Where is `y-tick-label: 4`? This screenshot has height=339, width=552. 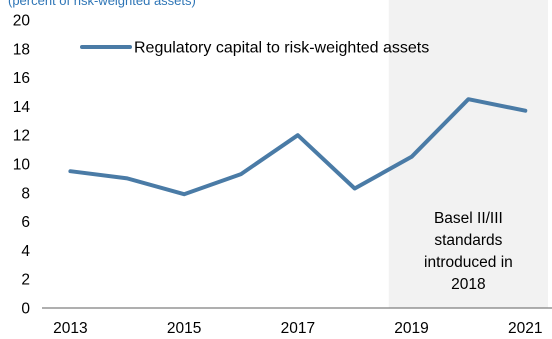 y-tick-label: 4 is located at coordinates (25, 251).